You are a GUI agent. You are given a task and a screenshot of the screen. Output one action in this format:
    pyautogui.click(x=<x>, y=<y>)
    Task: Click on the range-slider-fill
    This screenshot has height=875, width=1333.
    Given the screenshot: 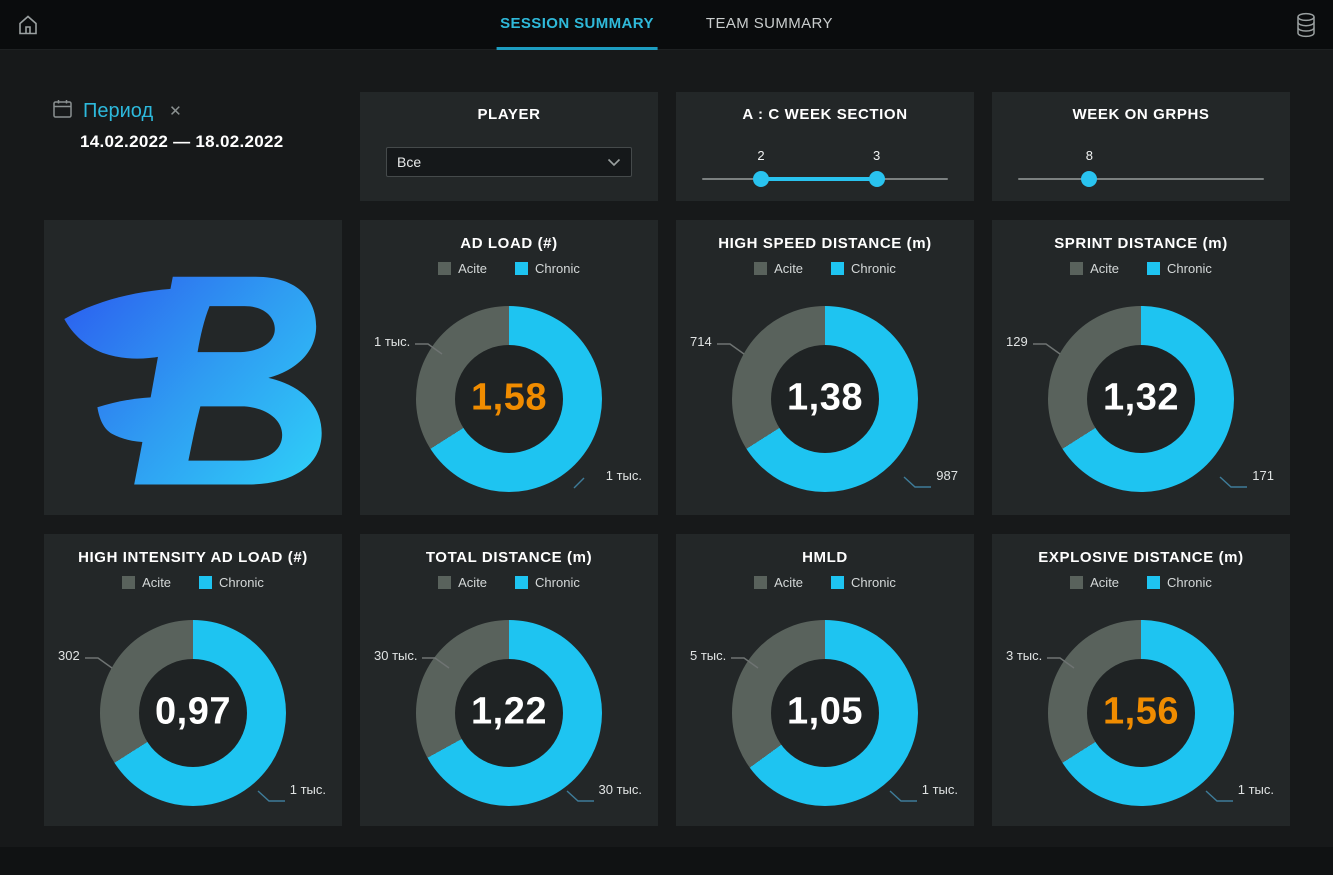 What is the action you would take?
    pyautogui.click(x=819, y=179)
    